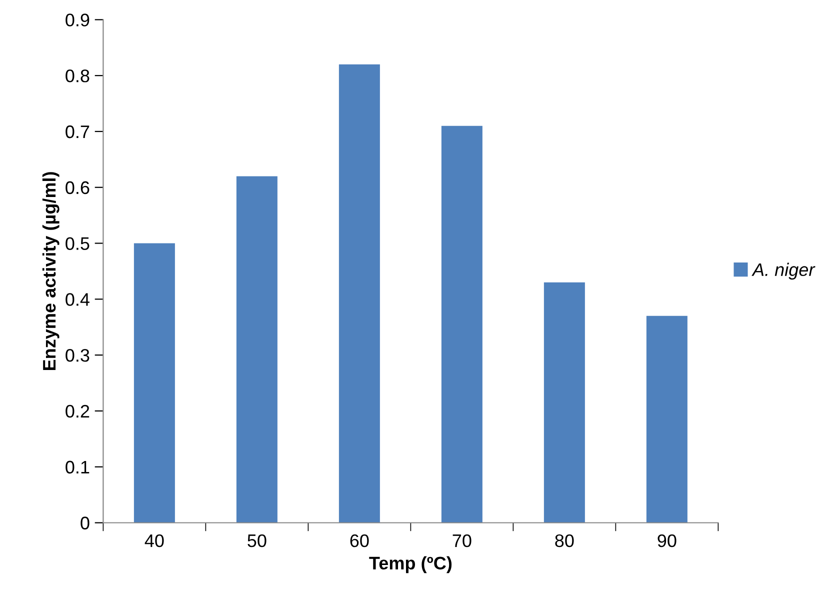  Describe the element at coordinates (410, 565) in the screenshot. I see `x-axis-title: Temp (ºC)` at that location.